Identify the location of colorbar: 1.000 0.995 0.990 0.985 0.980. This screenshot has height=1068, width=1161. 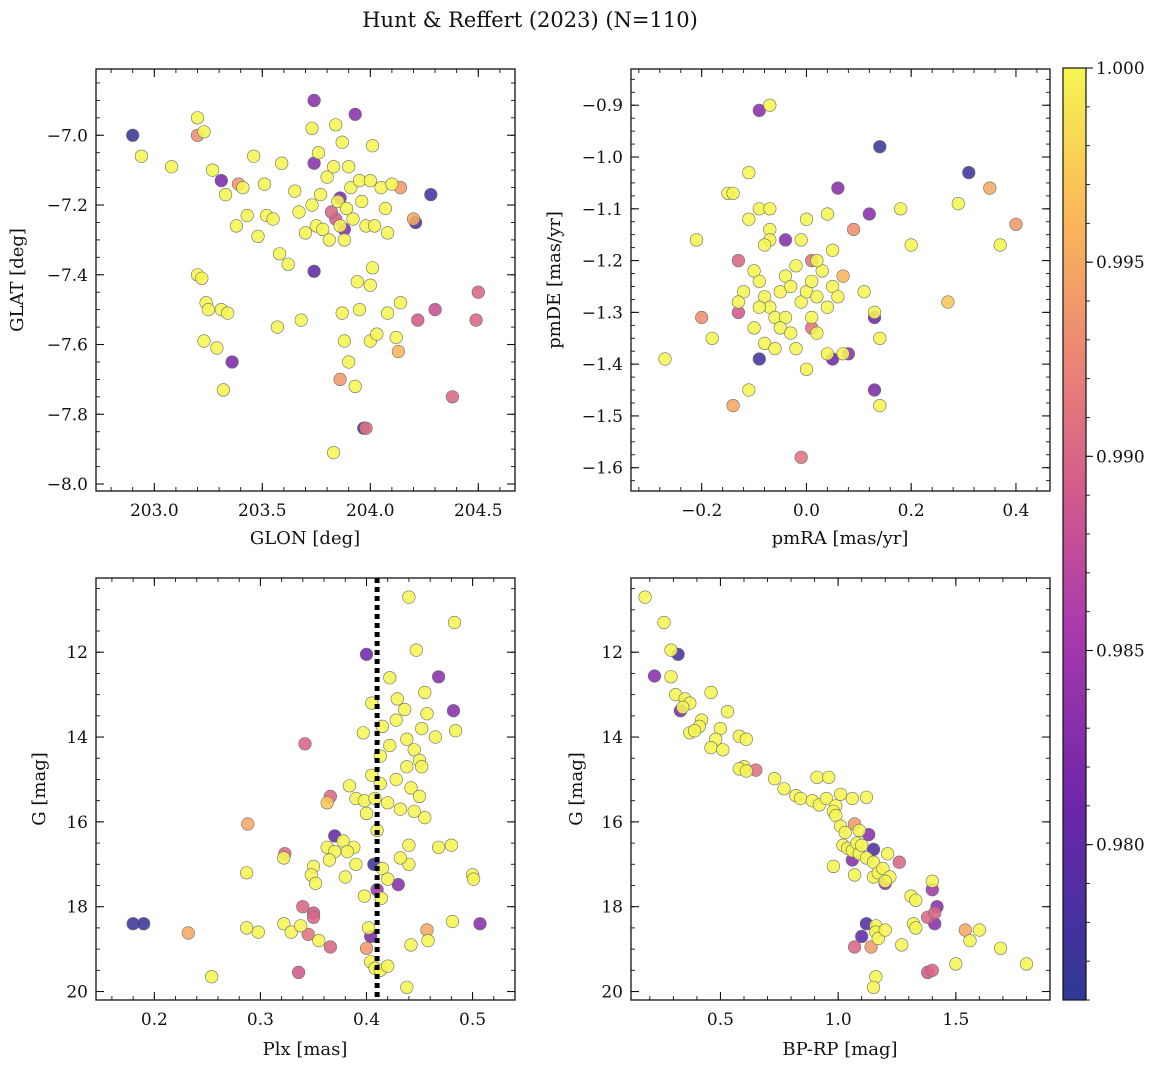
(1103, 530).